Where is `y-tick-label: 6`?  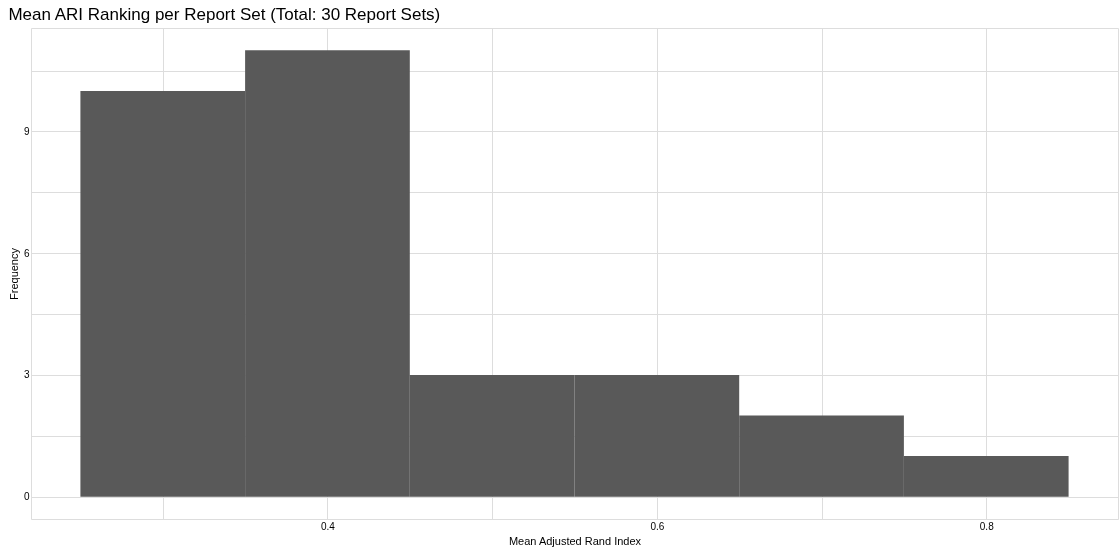 y-tick-label: 6 is located at coordinates (26, 253).